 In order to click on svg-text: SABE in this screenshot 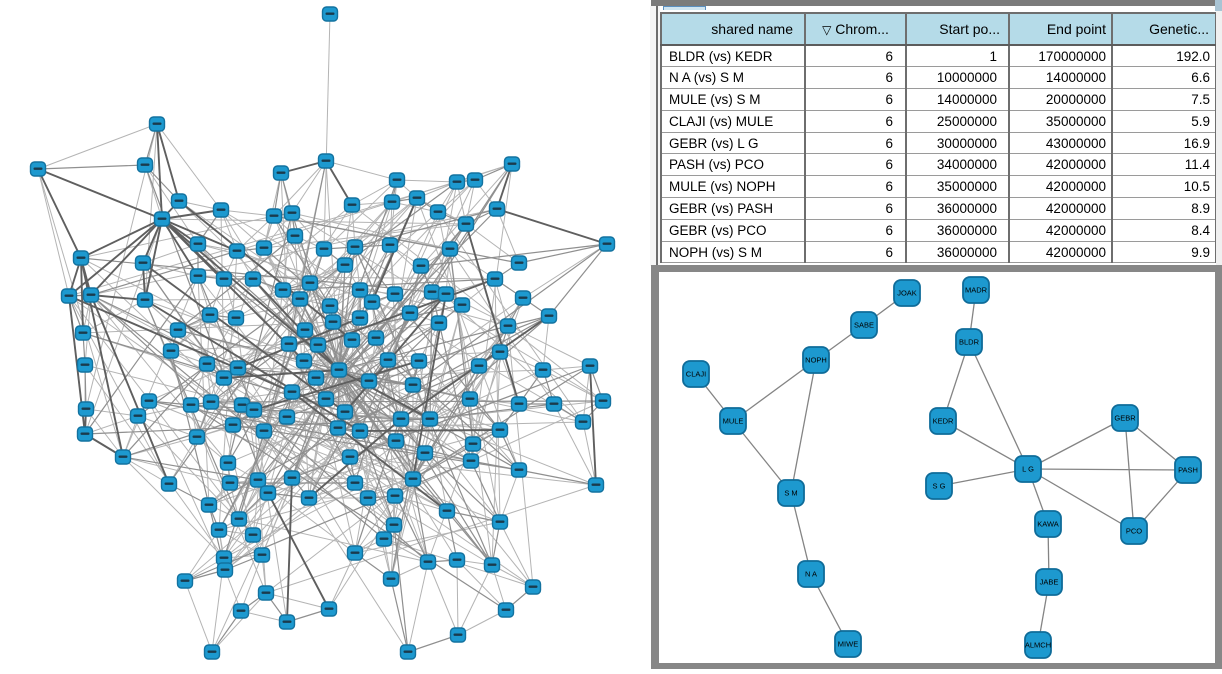, I will do `click(864, 325)`.